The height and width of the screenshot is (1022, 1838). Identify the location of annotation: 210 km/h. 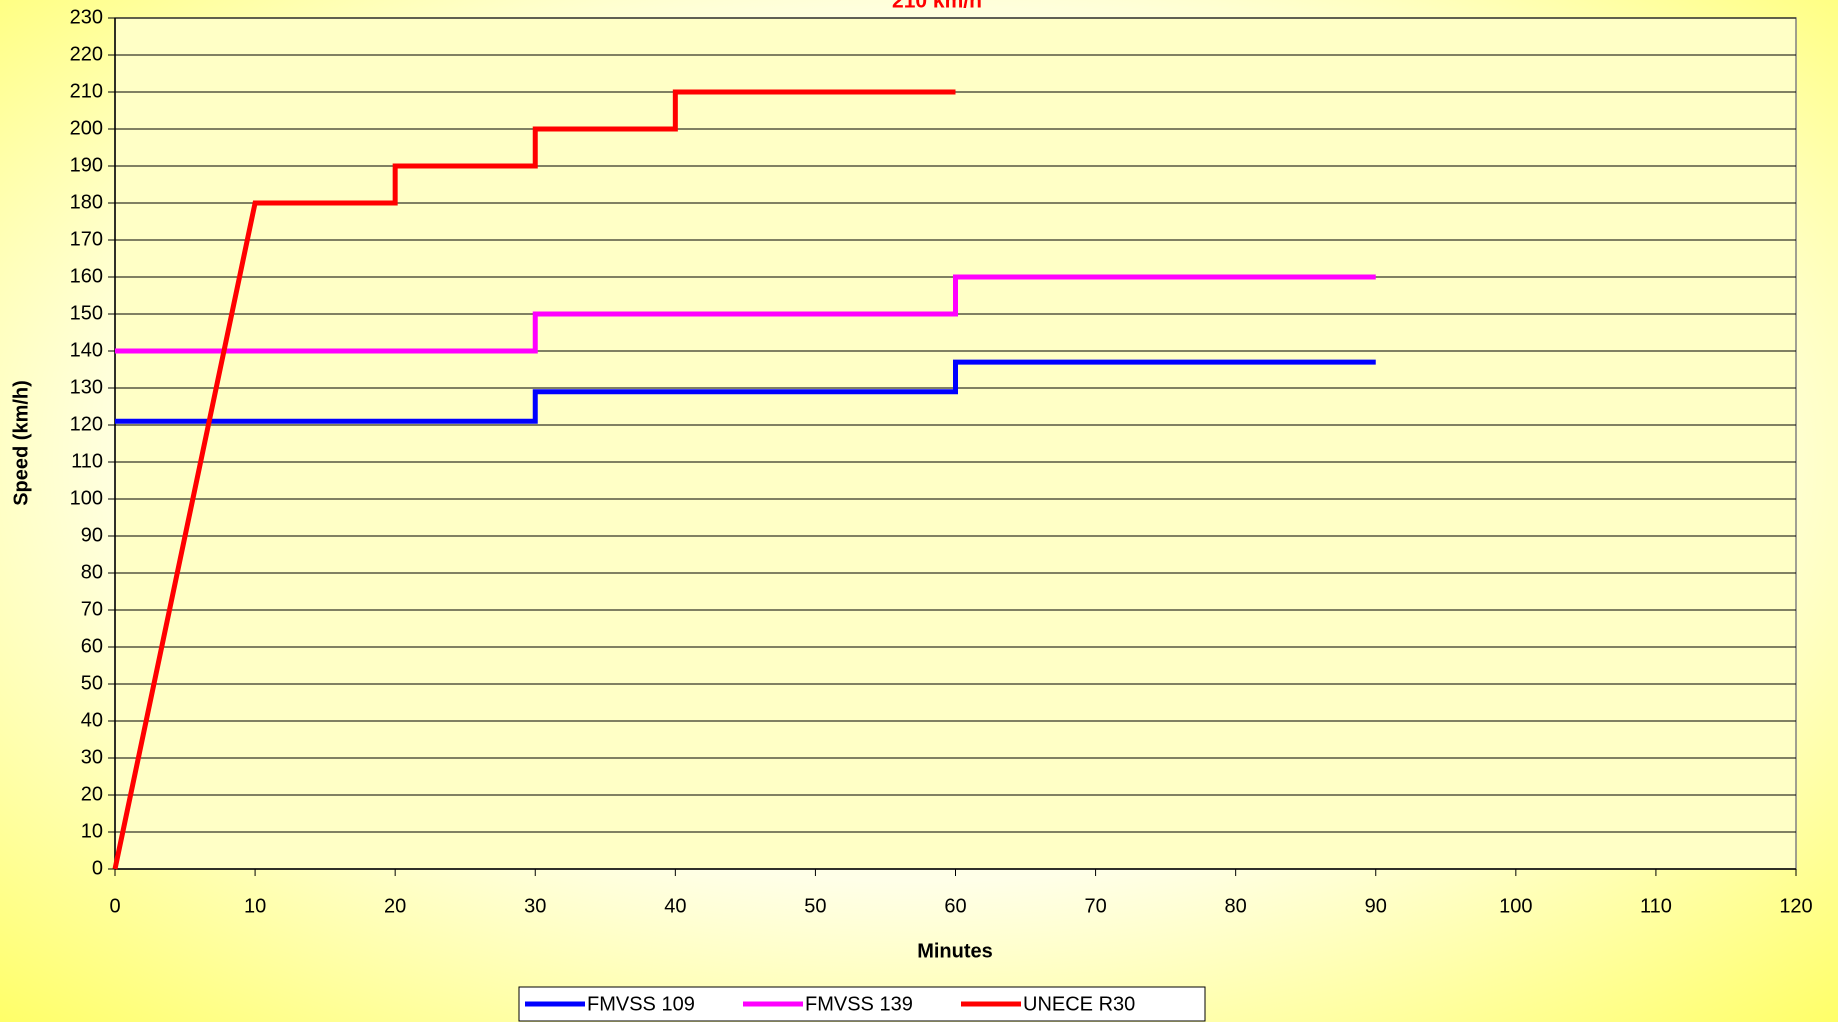
(937, 6).